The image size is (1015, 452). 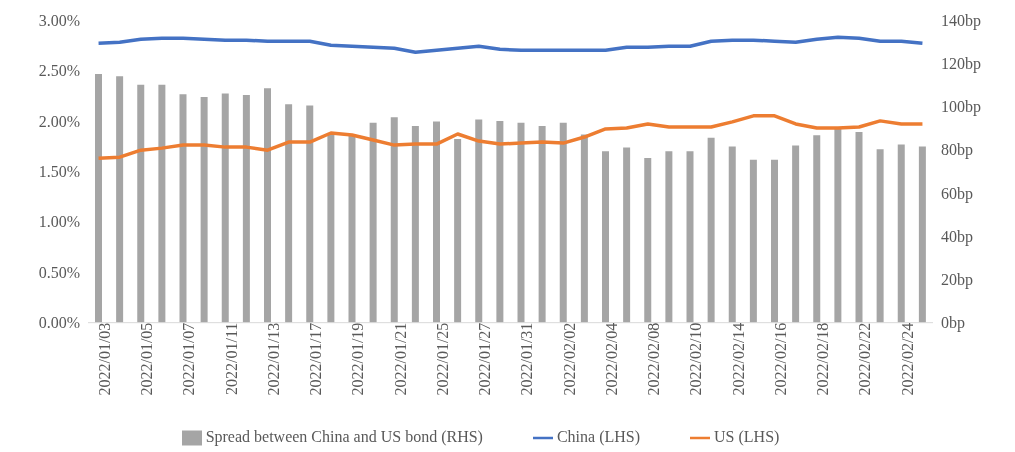 What do you see at coordinates (231, 358) in the screenshot?
I see `x-tick-label: 2022/01/11` at bounding box center [231, 358].